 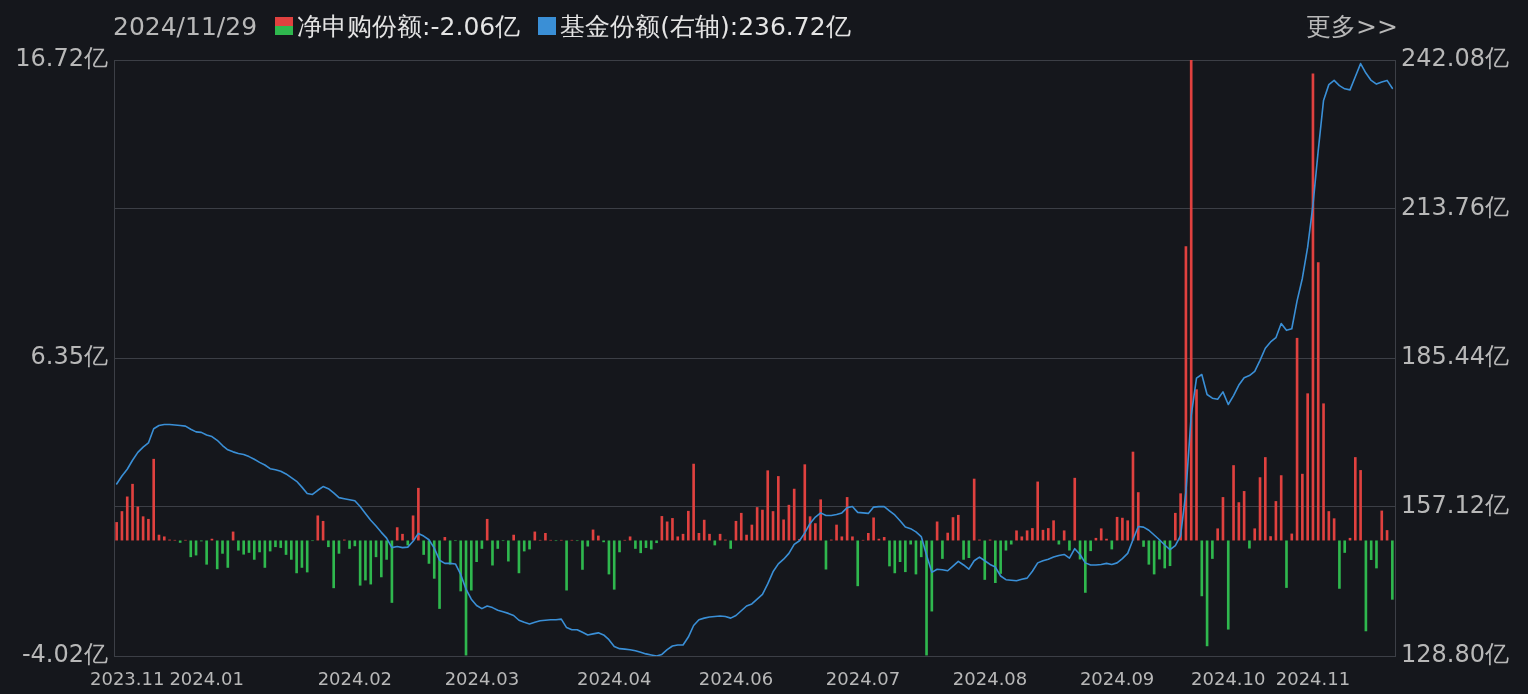 I want to click on x-tick-label: 2023.11, so click(x=127, y=679).